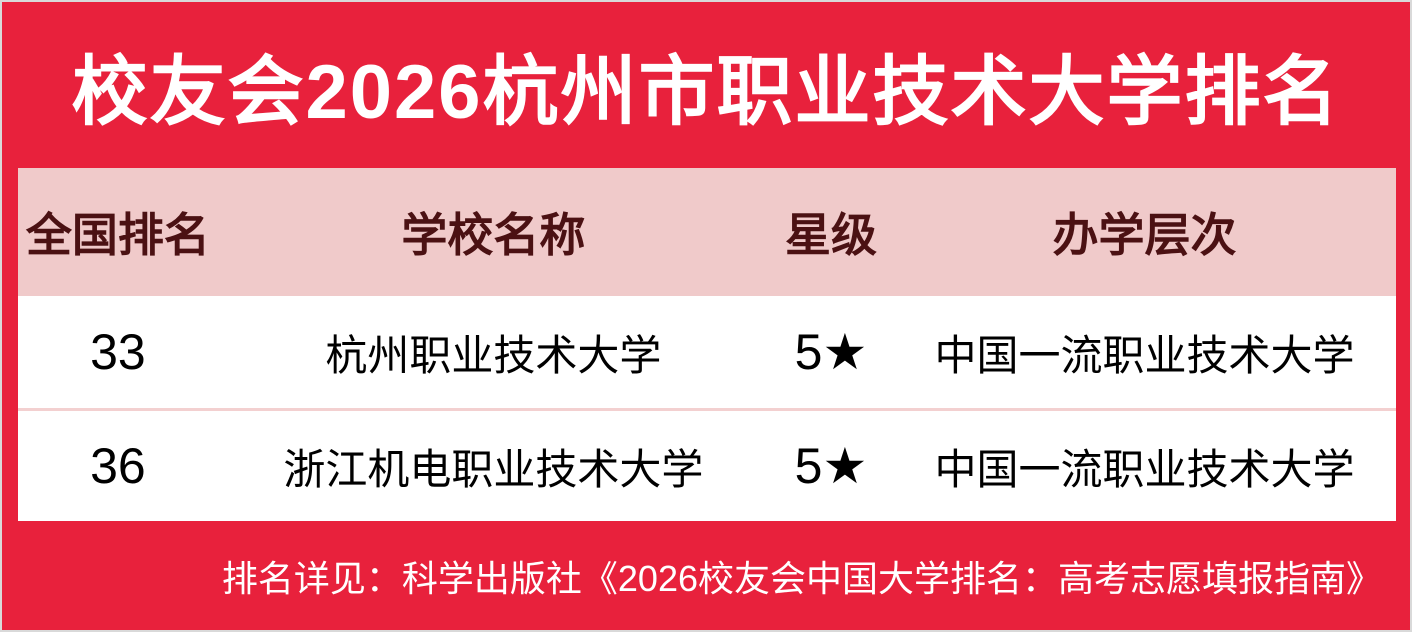  I want to click on school-cell: 杭州职业技术大学, so click(493, 355).